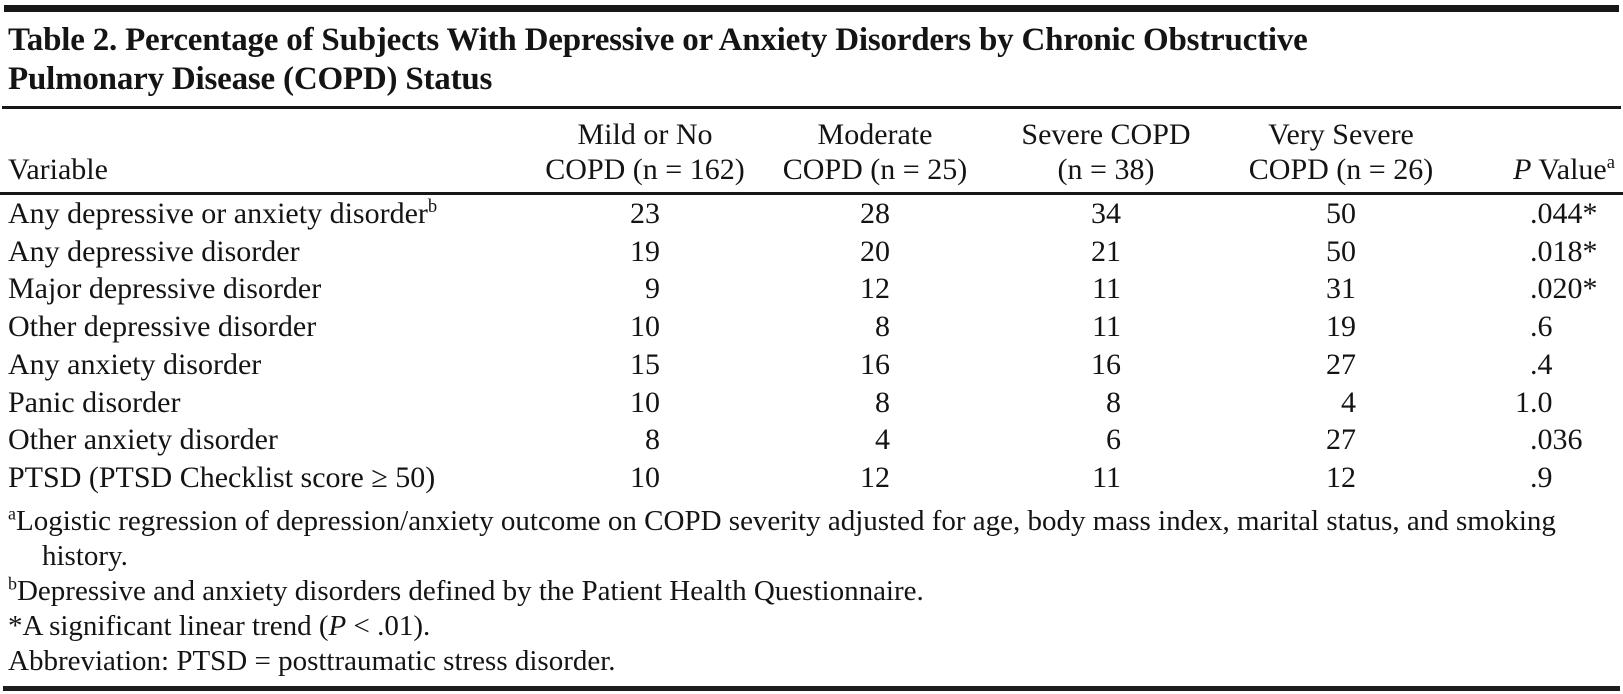 The width and height of the screenshot is (1623, 694). What do you see at coordinates (1564, 289) in the screenshot?
I see `p-value-cell: .020*` at bounding box center [1564, 289].